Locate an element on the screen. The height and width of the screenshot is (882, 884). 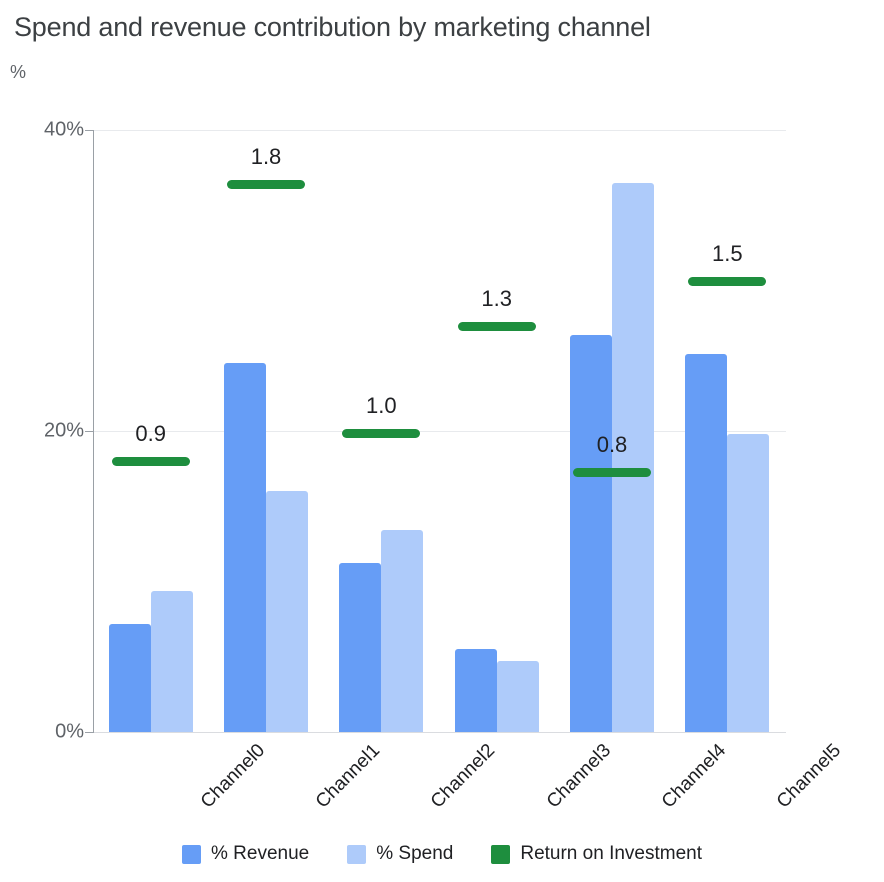
y-axis-unit-label: % is located at coordinates (18, 72).